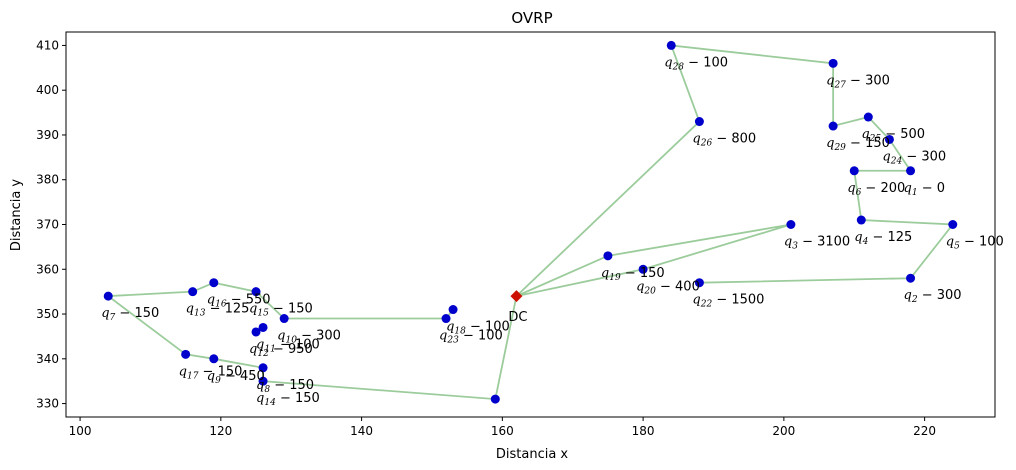 Image resolution: width=1016 pixels, height=470 pixels. I want to click on y-axis-title: Distancia y, so click(16, 215).